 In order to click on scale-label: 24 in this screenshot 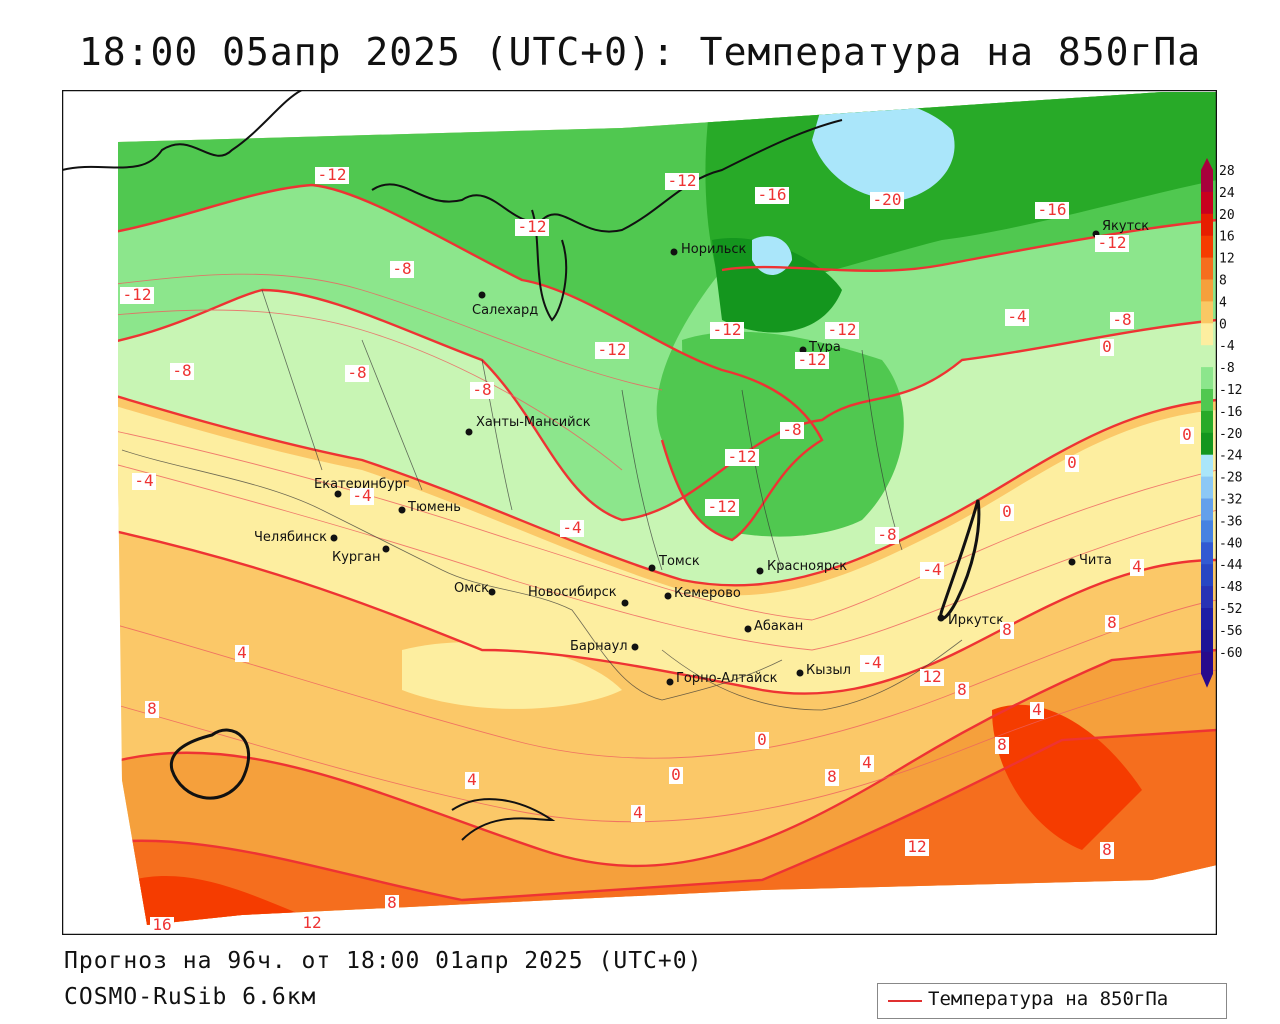, I will do `click(1227, 193)`.